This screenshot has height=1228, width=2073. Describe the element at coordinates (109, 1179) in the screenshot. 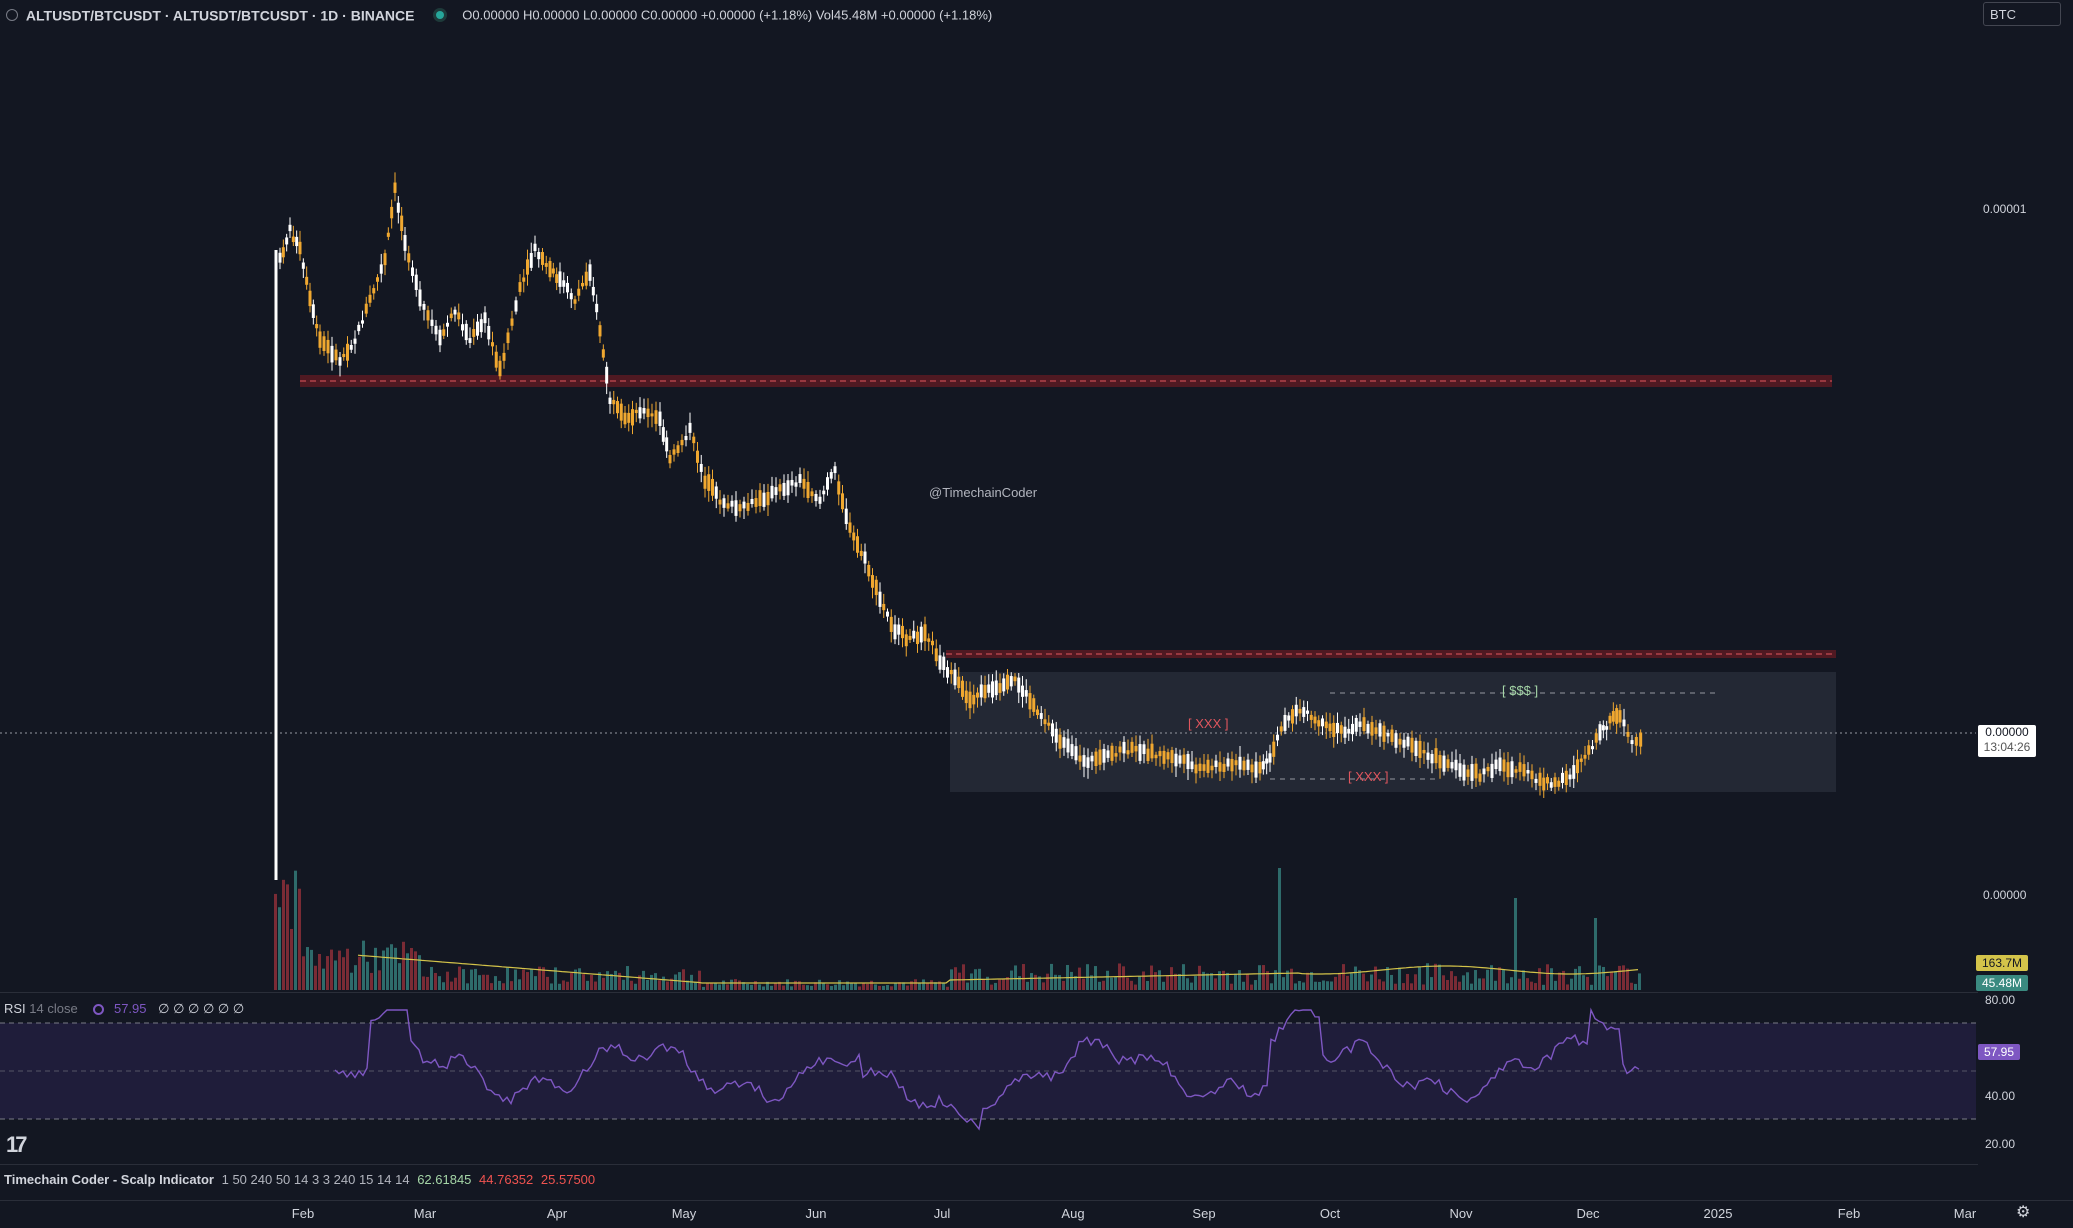

I see `indicator-name: Timechain Coder - Scalp Indicator` at that location.